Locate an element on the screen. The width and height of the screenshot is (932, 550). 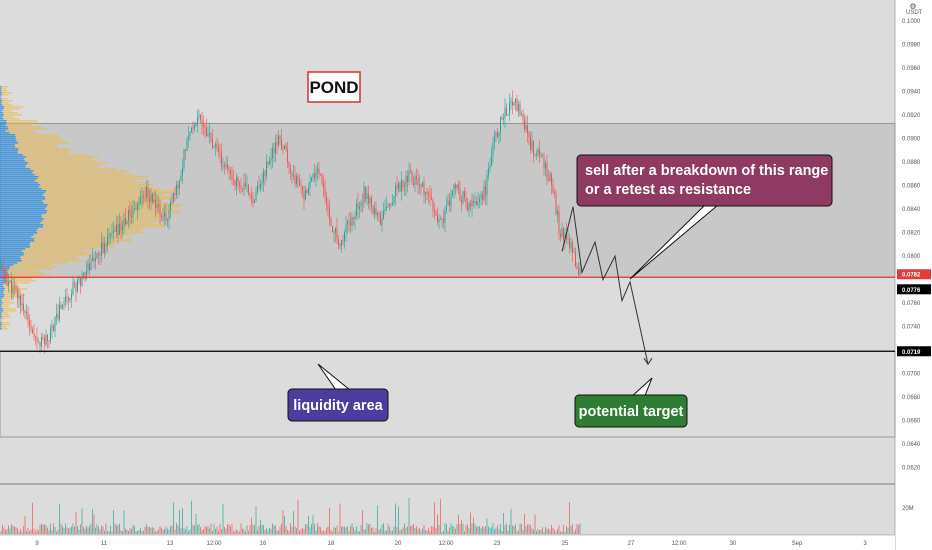
time-tick-label: 30 is located at coordinates (733, 544).